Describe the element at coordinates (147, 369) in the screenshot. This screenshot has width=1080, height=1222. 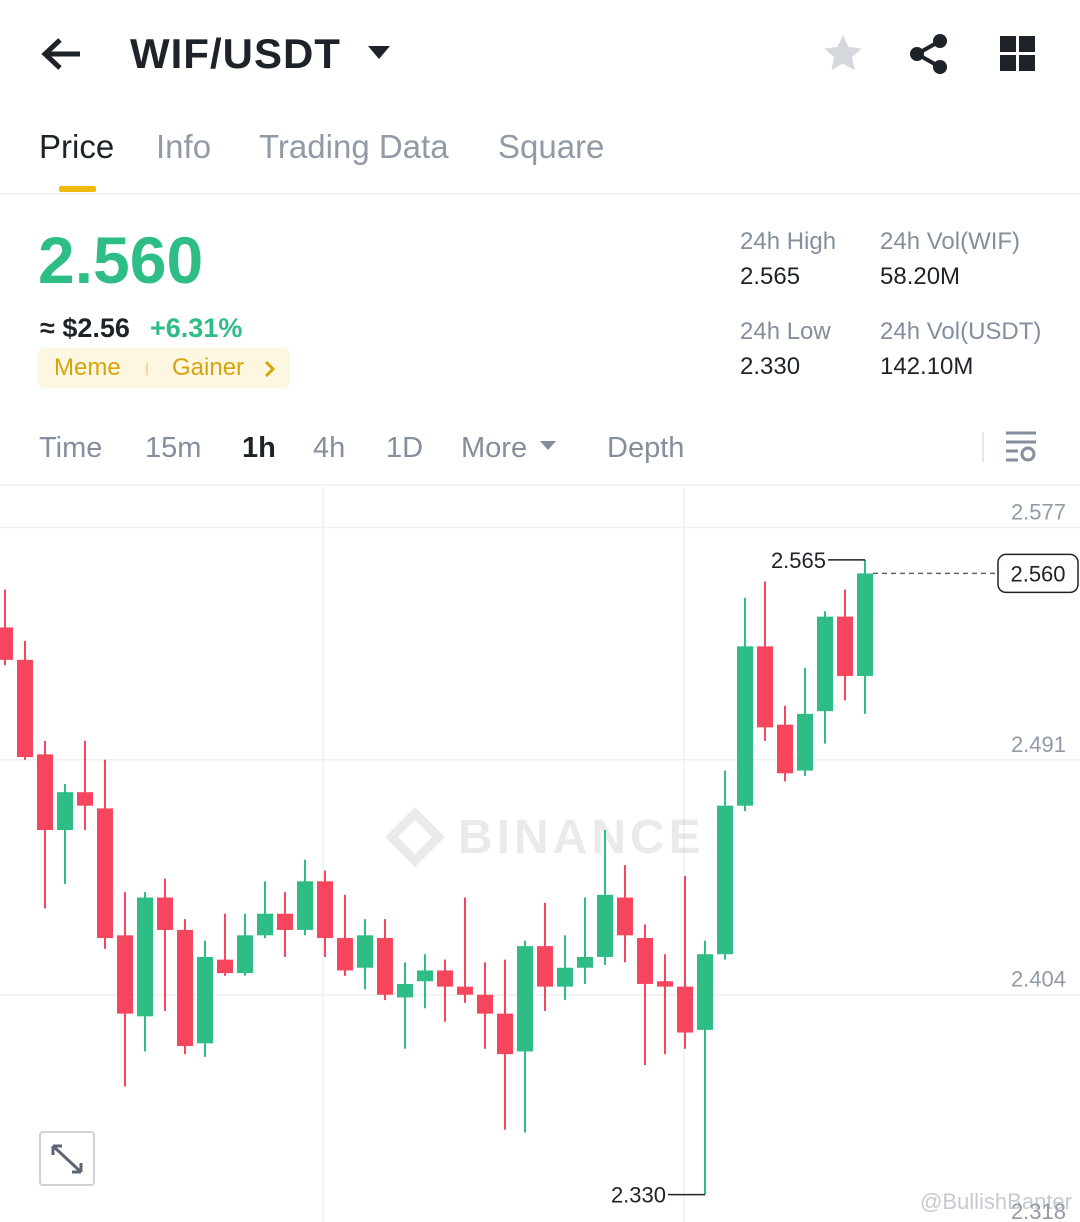
I see `tag-divider` at that location.